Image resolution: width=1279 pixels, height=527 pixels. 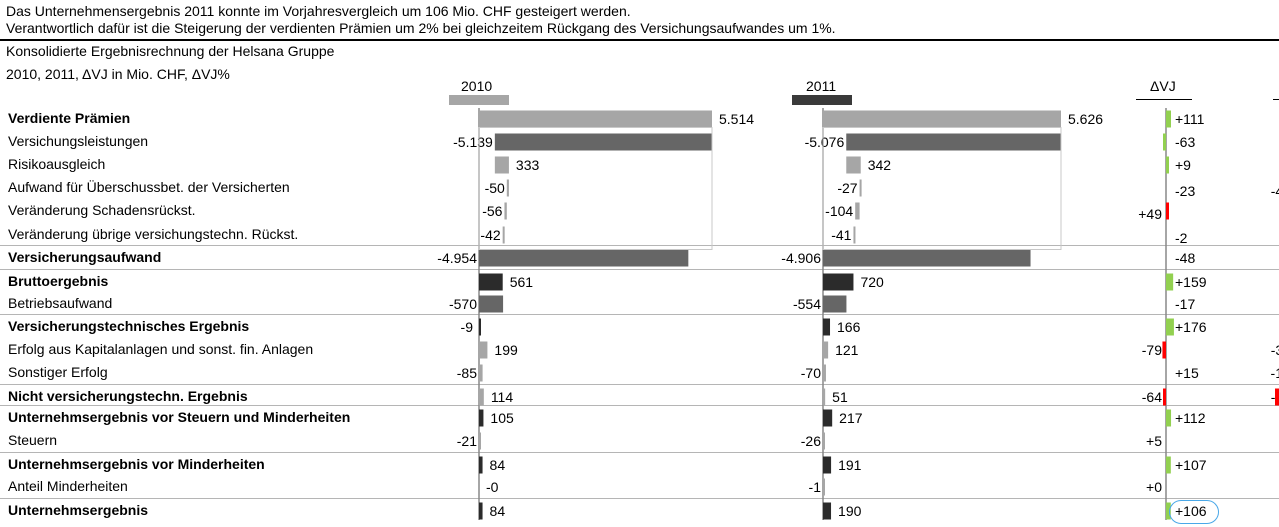 I want to click on legend-swatch-2010, so click(x=479, y=100).